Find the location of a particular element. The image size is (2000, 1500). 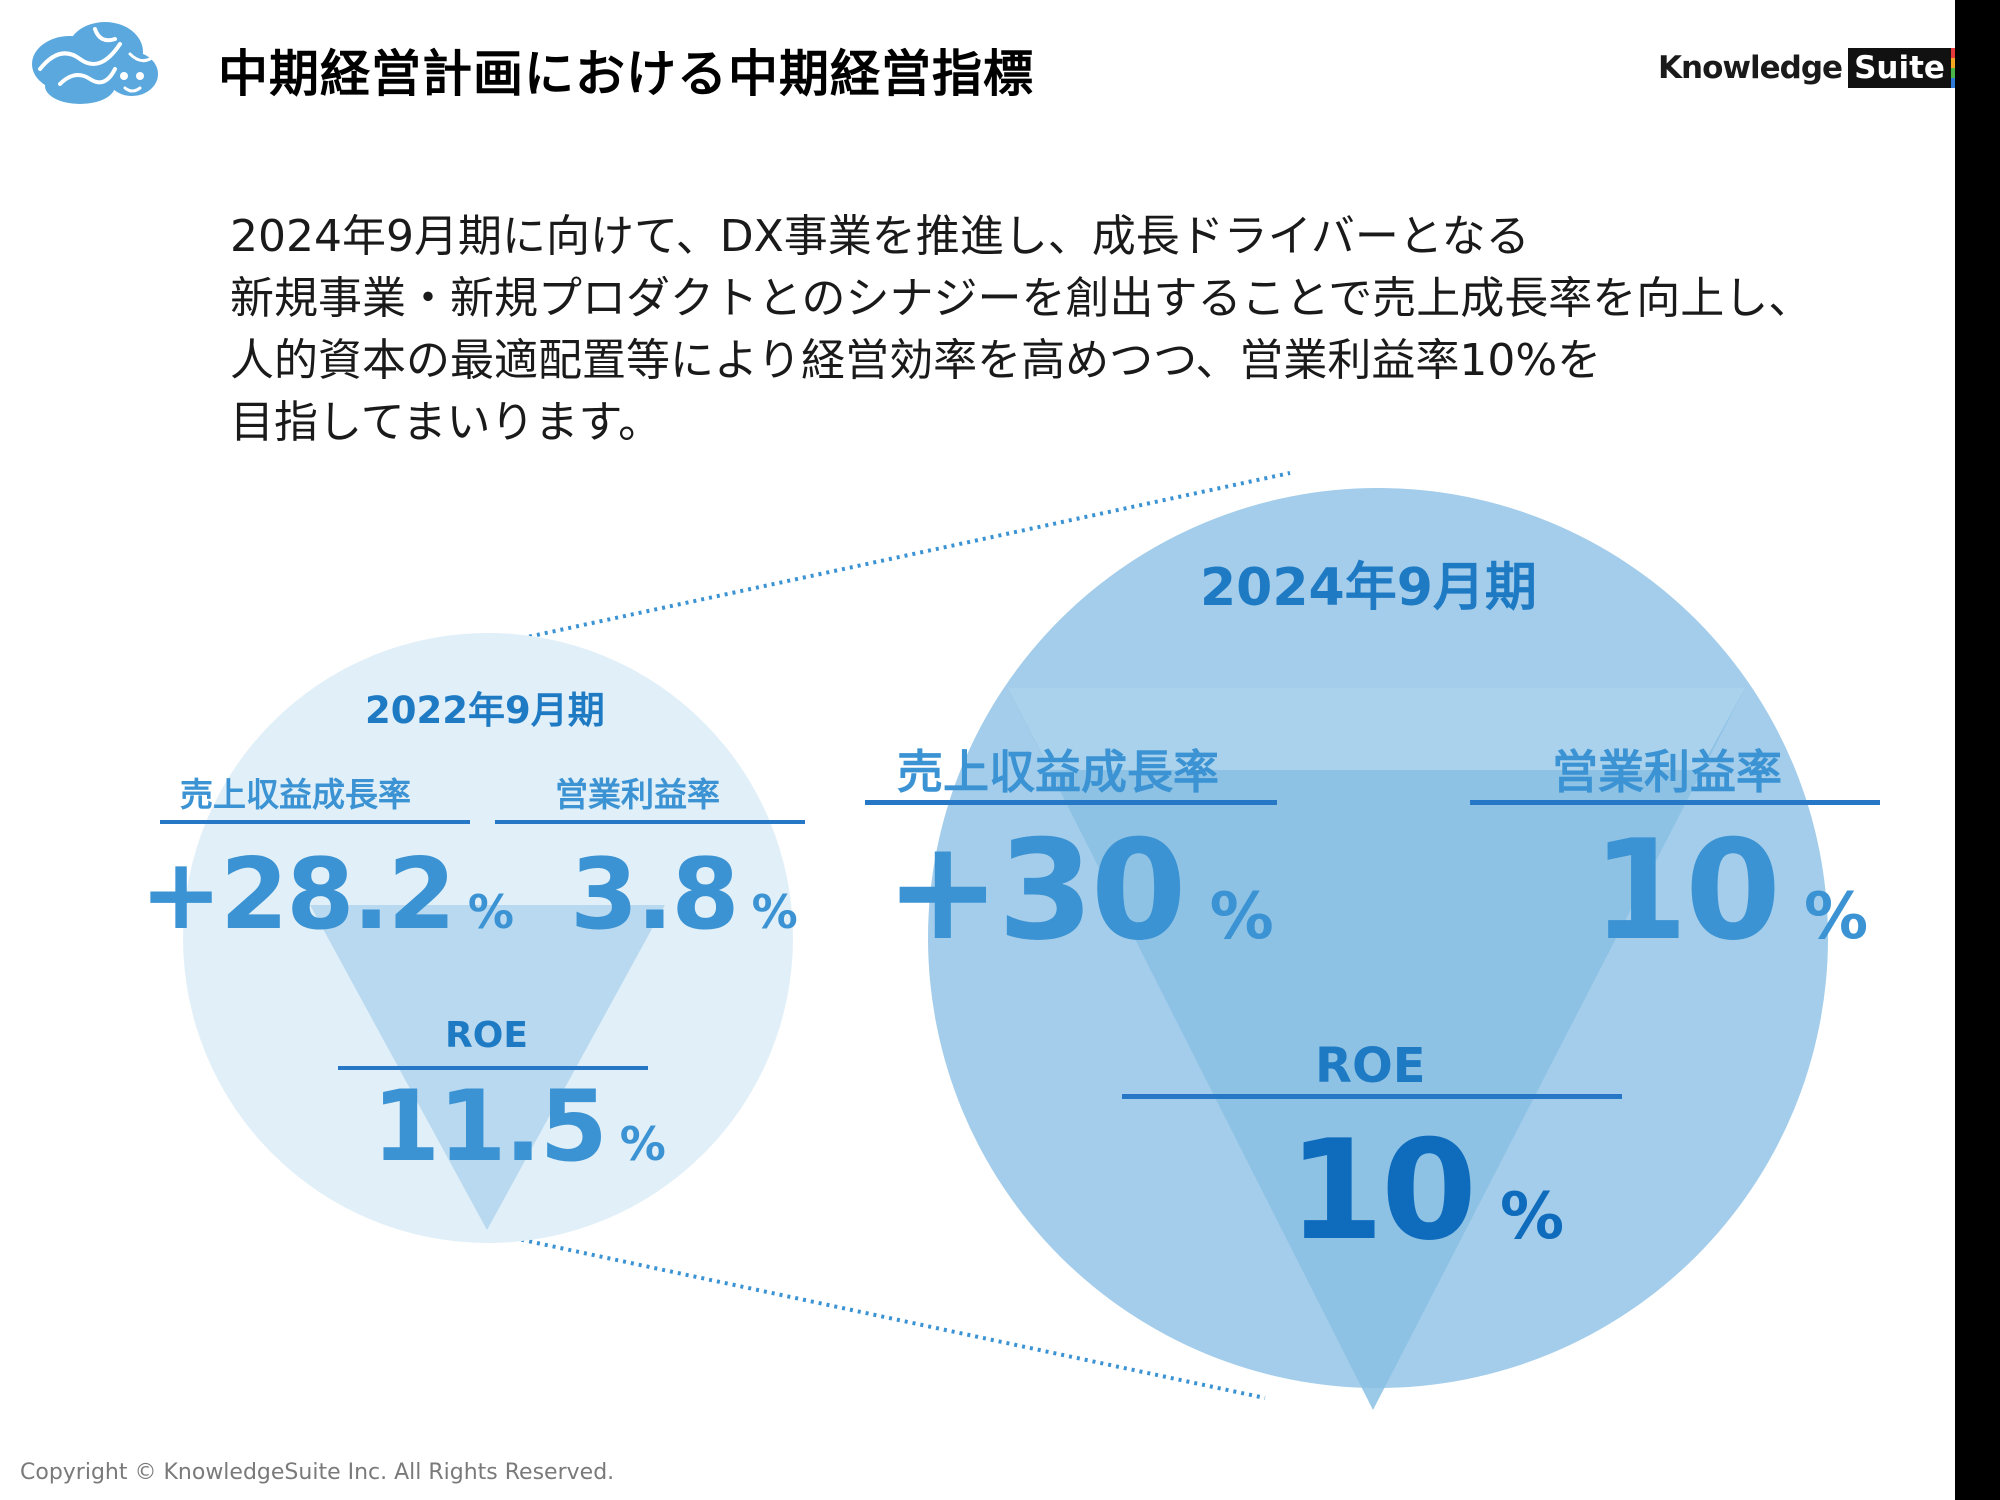

brand-primary: Knowledge is located at coordinates (1750, 68).